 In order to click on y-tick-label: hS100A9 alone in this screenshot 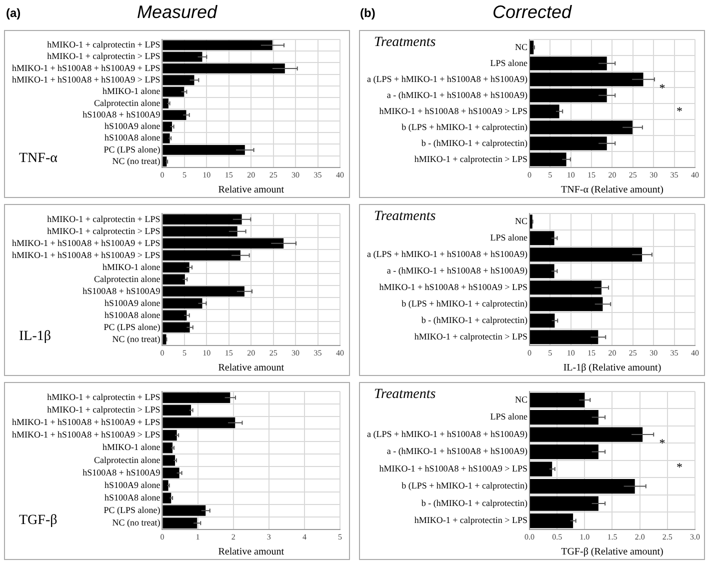, I will do `click(132, 126)`.